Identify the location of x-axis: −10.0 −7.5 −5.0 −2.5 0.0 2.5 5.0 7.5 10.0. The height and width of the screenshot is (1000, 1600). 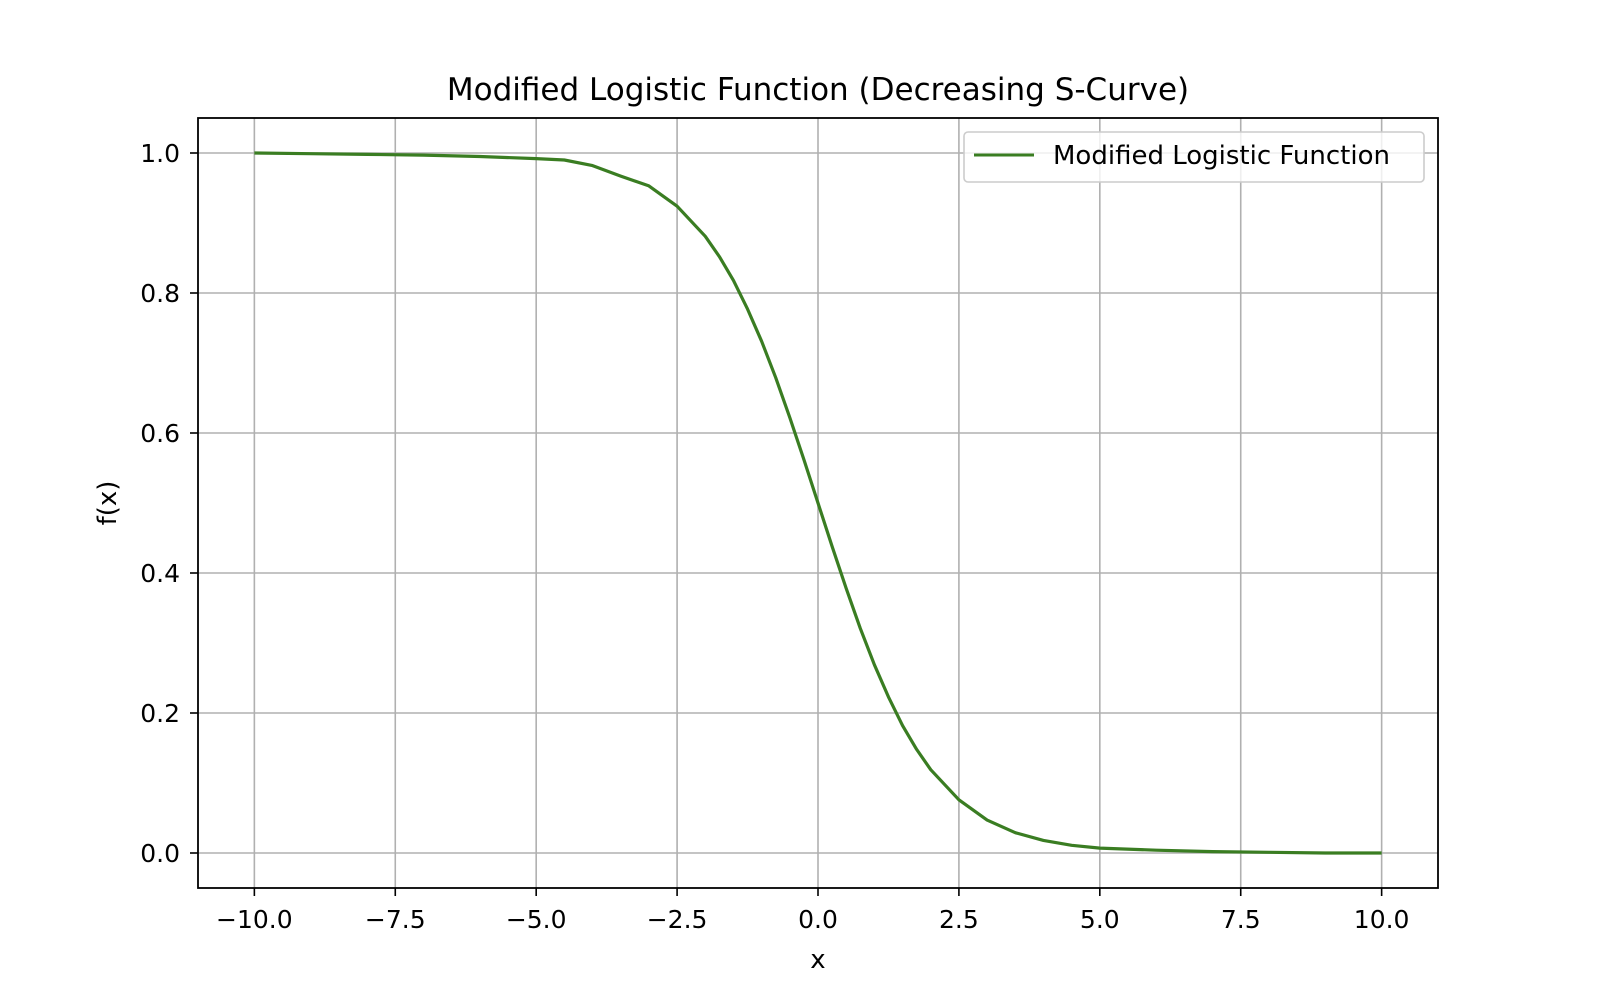
(812, 911).